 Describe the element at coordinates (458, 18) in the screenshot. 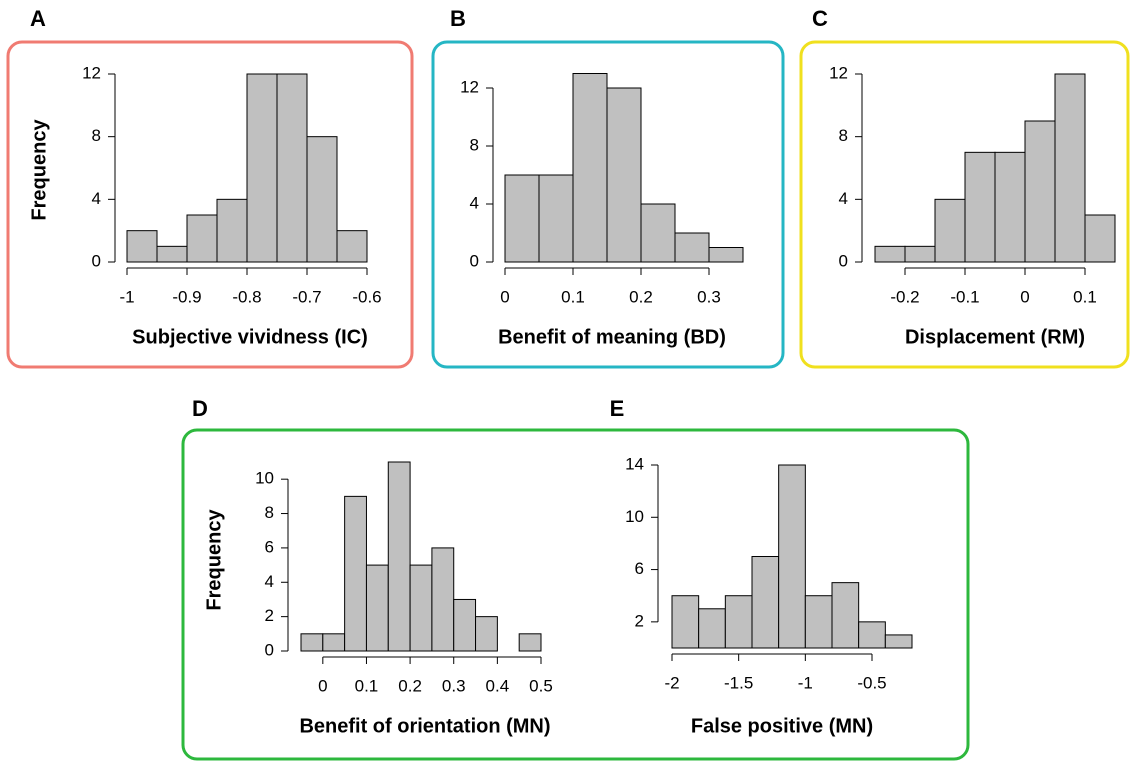

I see `panel-letter: B` at that location.